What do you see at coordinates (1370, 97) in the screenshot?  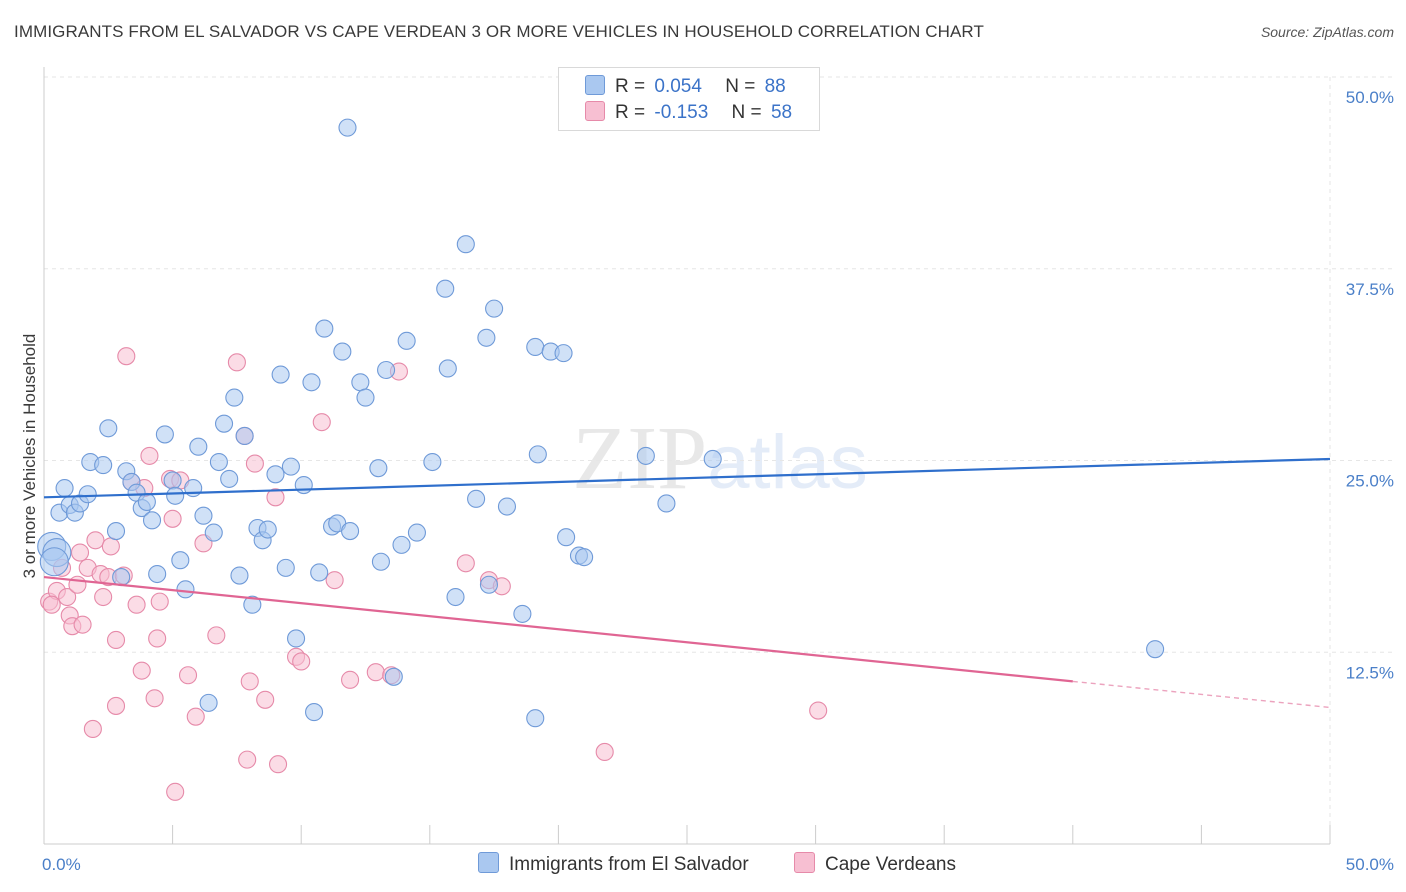 I see `y-tick-label: 50.0%` at bounding box center [1370, 97].